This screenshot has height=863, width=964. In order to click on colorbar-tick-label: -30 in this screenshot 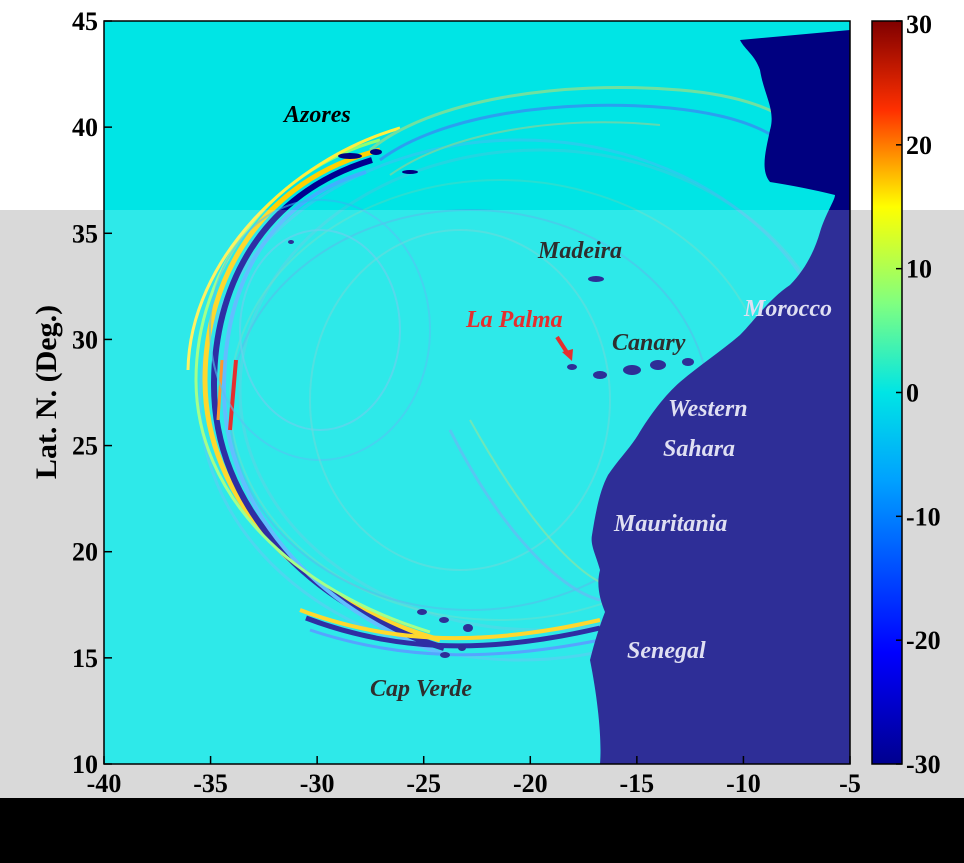, I will do `click(923, 764)`.